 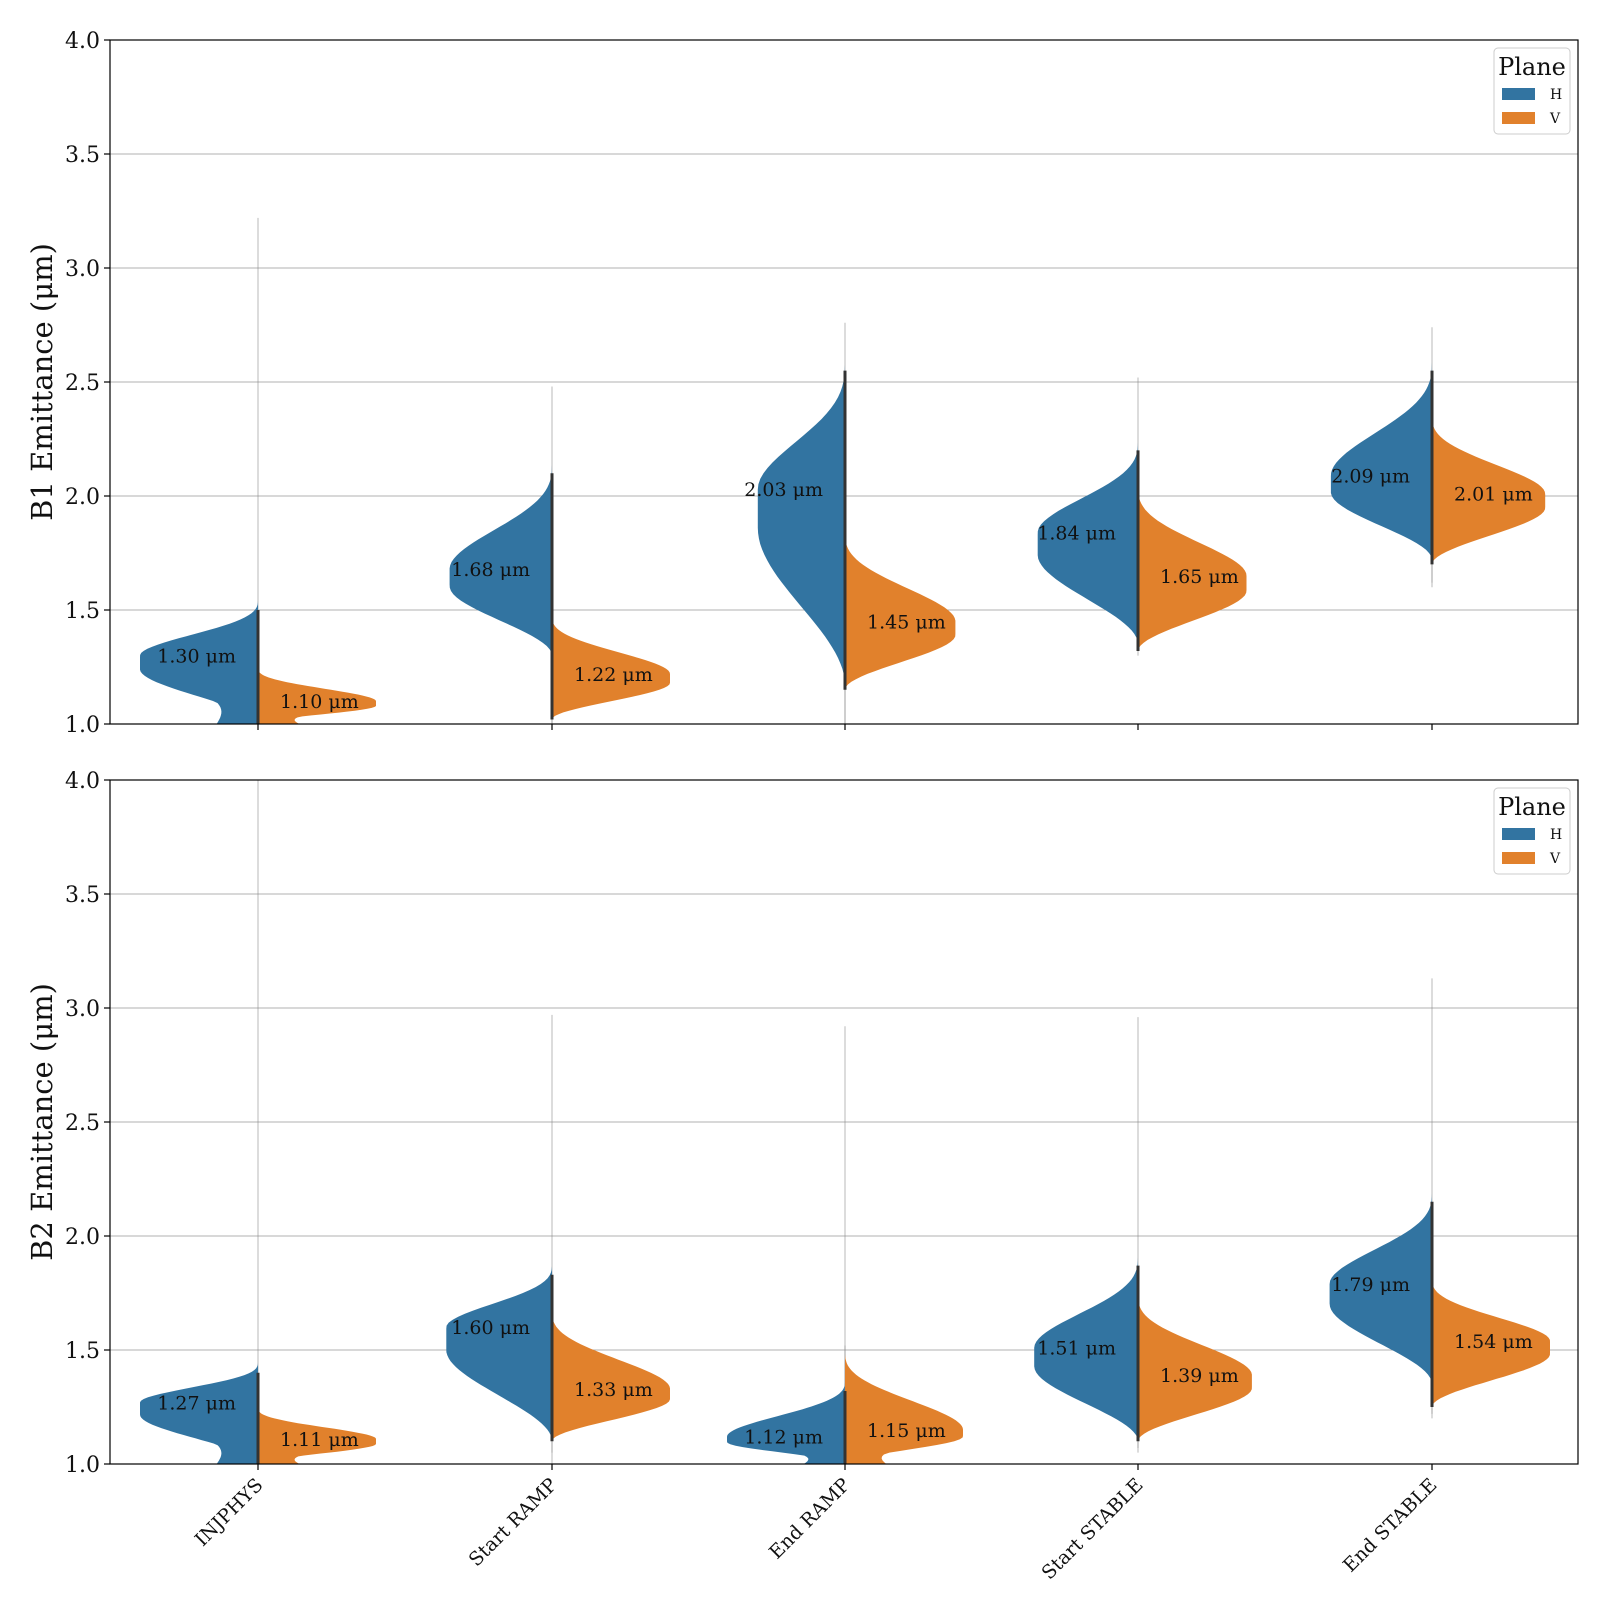 I want to click on median-label-V-2: 1.45 μm, so click(x=906, y=622).